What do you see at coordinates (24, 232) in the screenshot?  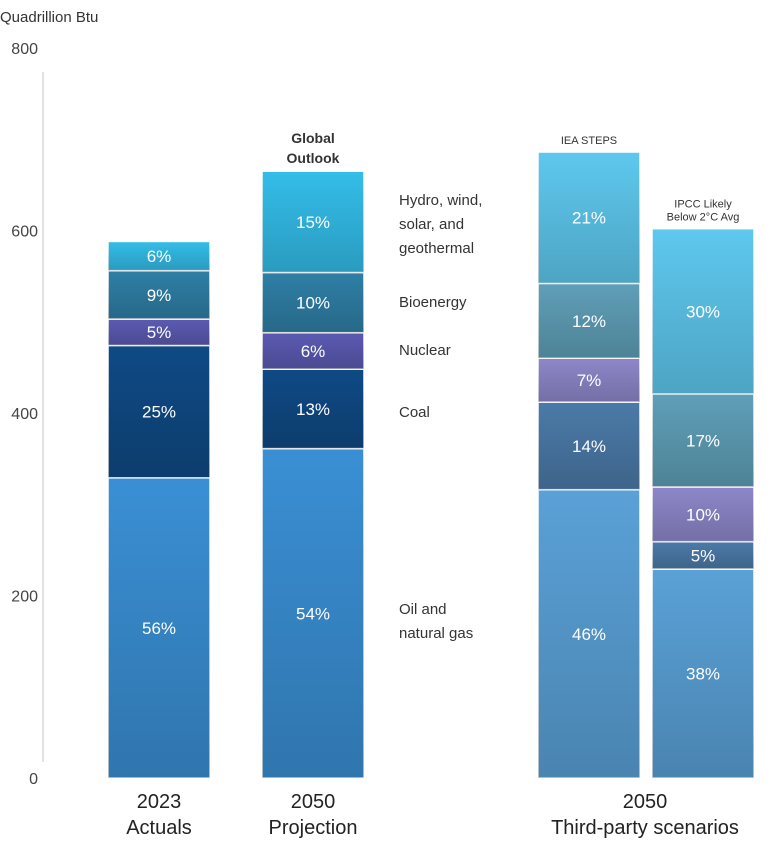 I see `y-tick-label: 600` at bounding box center [24, 232].